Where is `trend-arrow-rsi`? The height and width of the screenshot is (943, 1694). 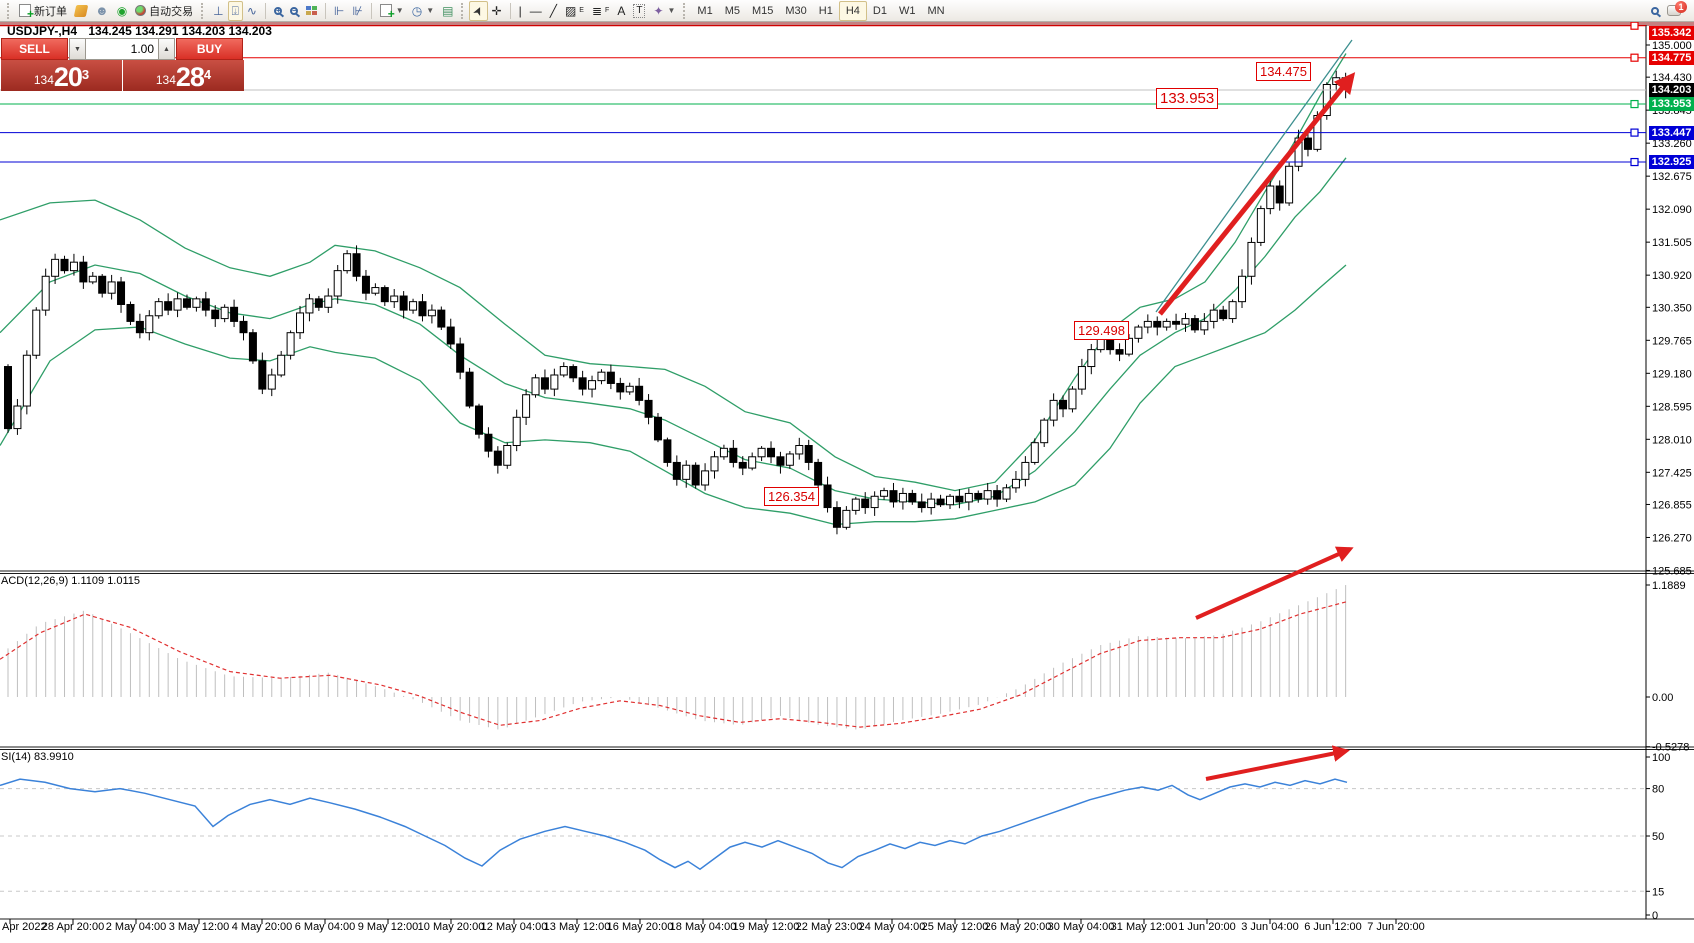
trend-arrow-rsi is located at coordinates (1277, 763).